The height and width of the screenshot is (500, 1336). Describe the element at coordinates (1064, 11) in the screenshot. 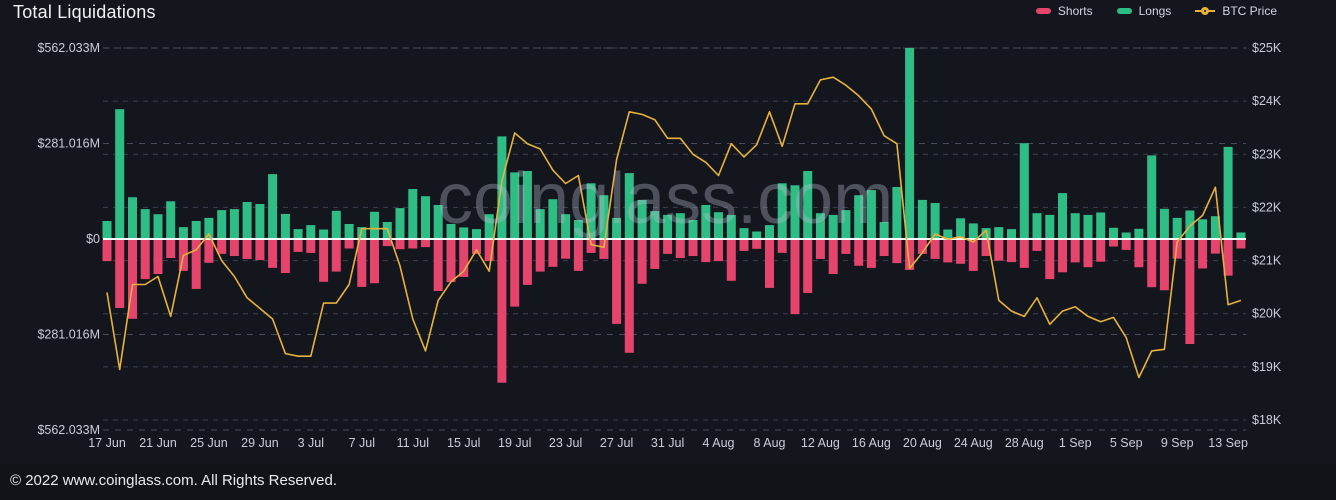

I see `legend-item-shorts: Shorts` at that location.